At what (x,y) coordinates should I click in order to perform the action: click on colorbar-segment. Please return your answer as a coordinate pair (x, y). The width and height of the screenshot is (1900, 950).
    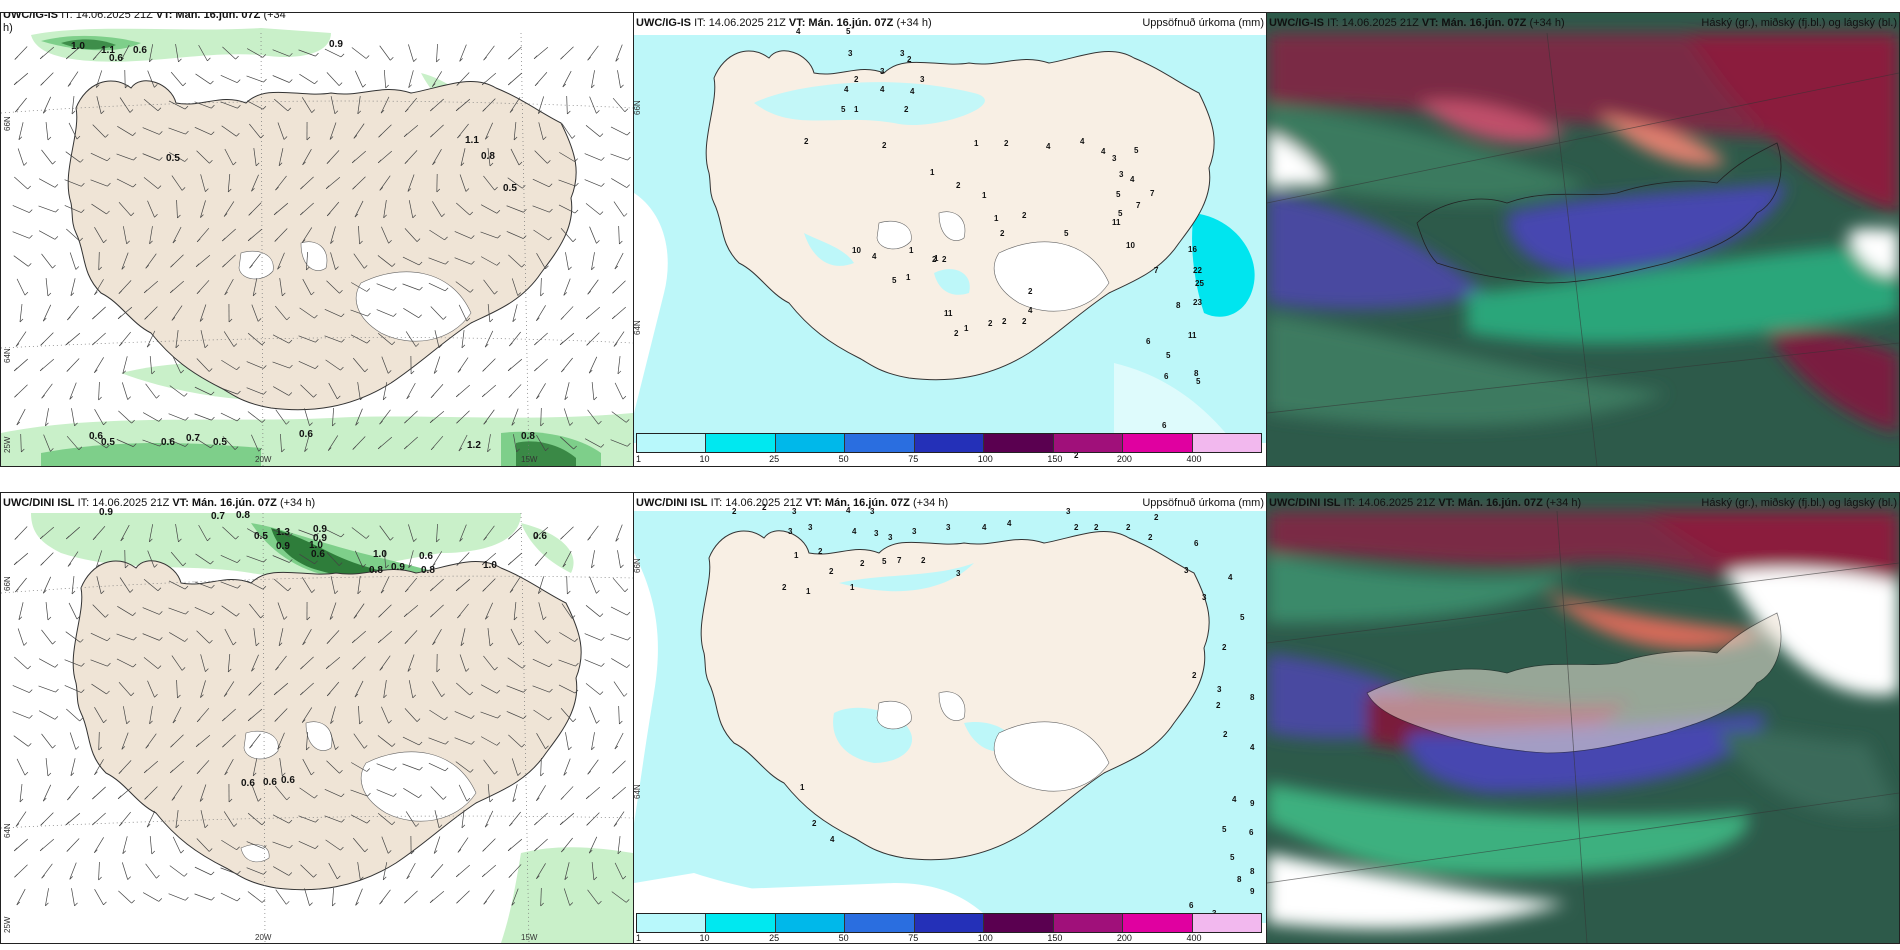
    Looking at the image, I should click on (672, 923).